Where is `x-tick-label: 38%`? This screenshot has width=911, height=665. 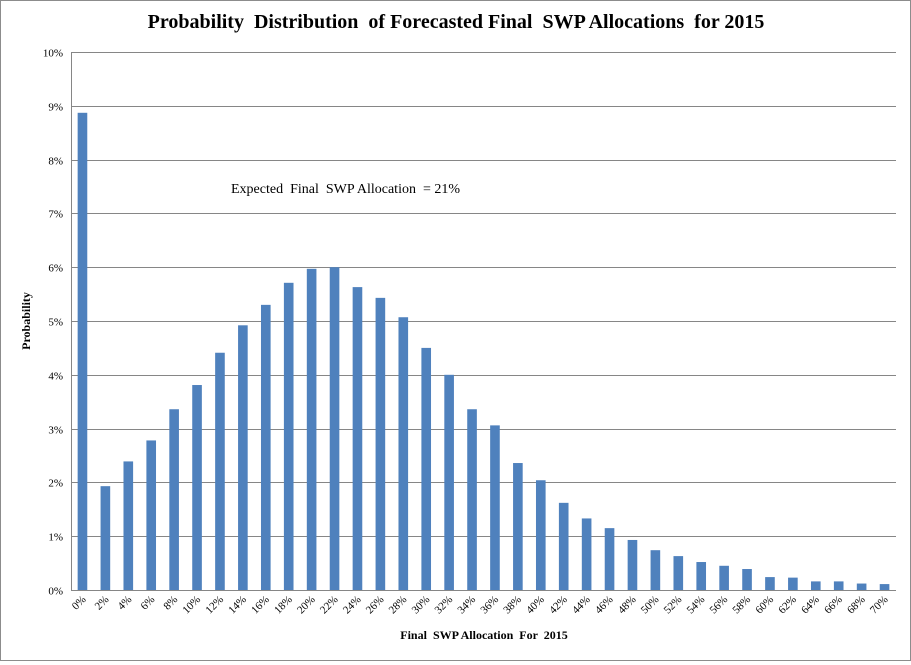 x-tick-label: 38% is located at coordinates (512, 605).